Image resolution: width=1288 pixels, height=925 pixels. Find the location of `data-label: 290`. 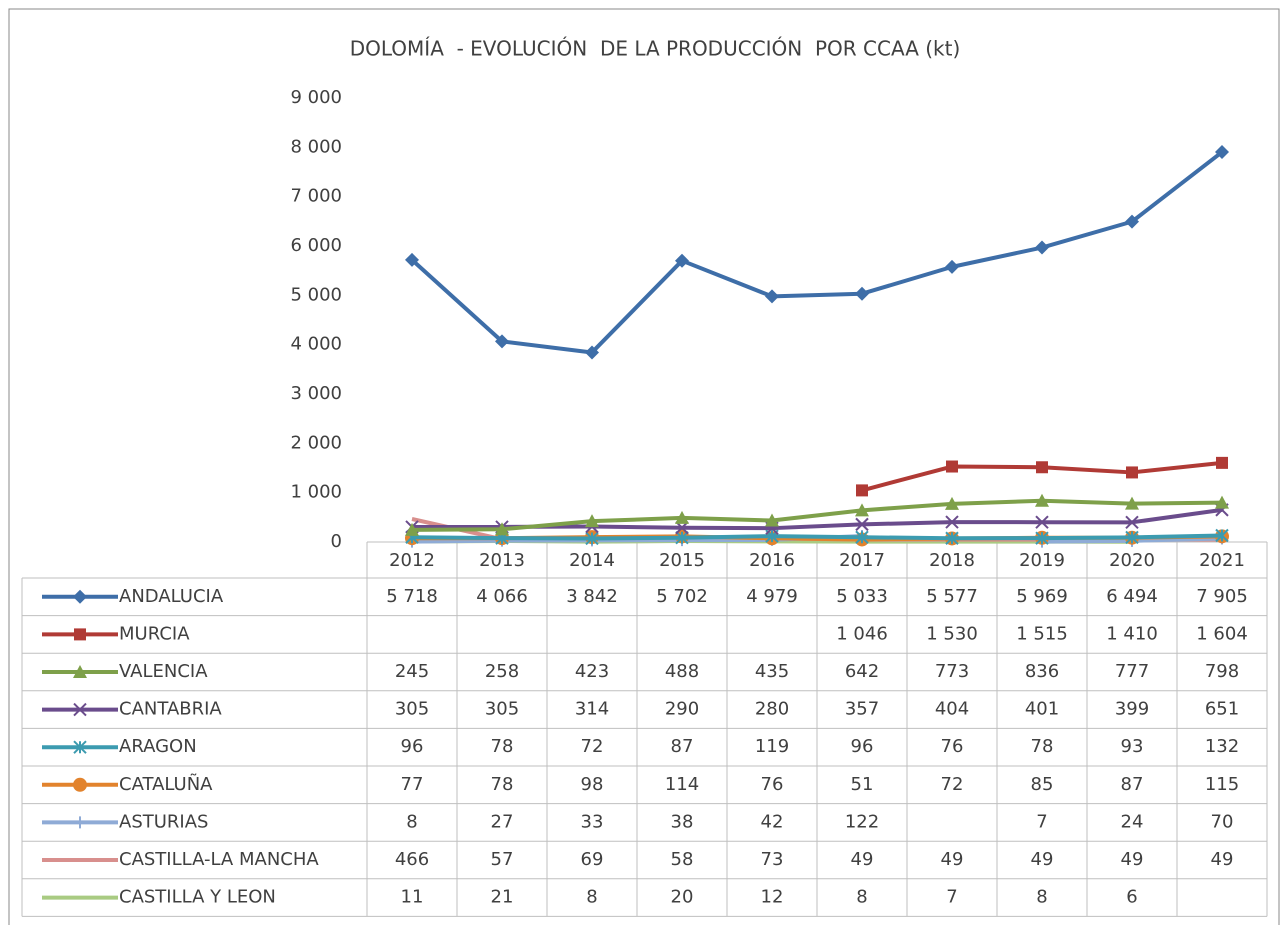

data-label: 290 is located at coordinates (682, 709).